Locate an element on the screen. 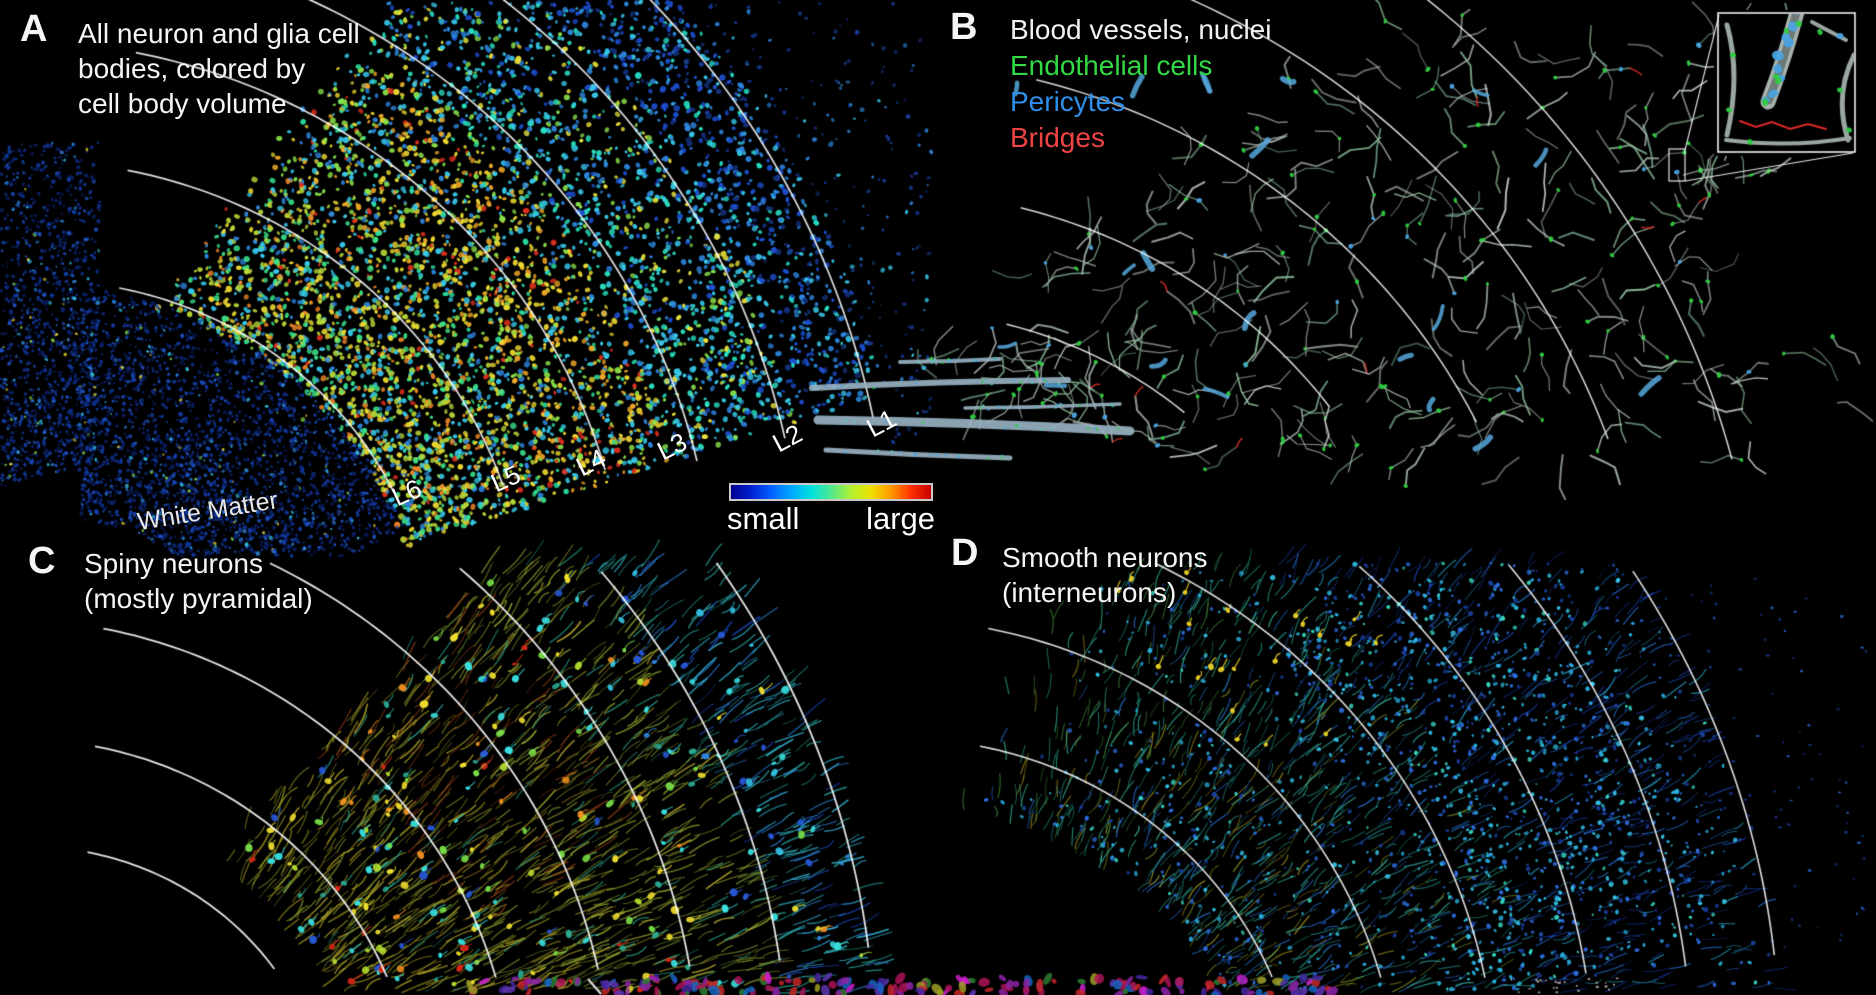 The height and width of the screenshot is (995, 1876). panel-d-title-line-1: Smooth neurons is located at coordinates (1105, 557).